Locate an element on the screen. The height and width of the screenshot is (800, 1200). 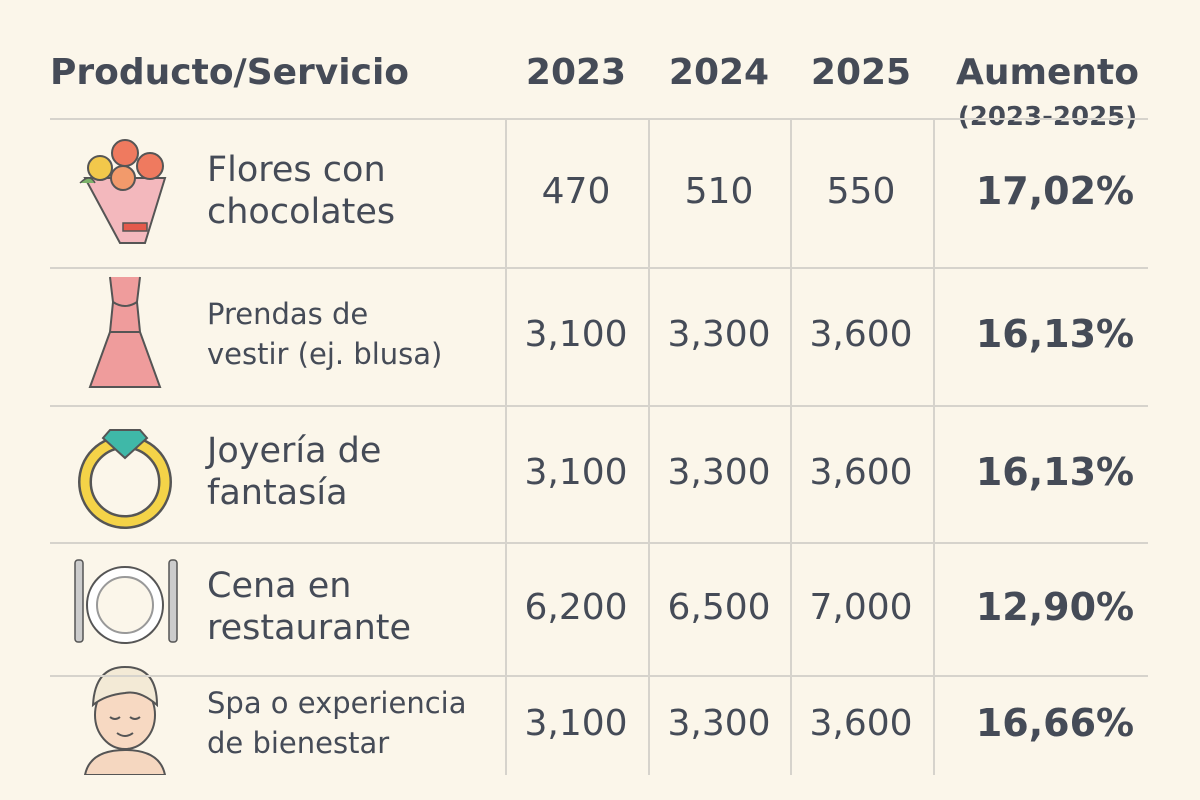
increase-value: 17,02% is located at coordinates (1055, 190).